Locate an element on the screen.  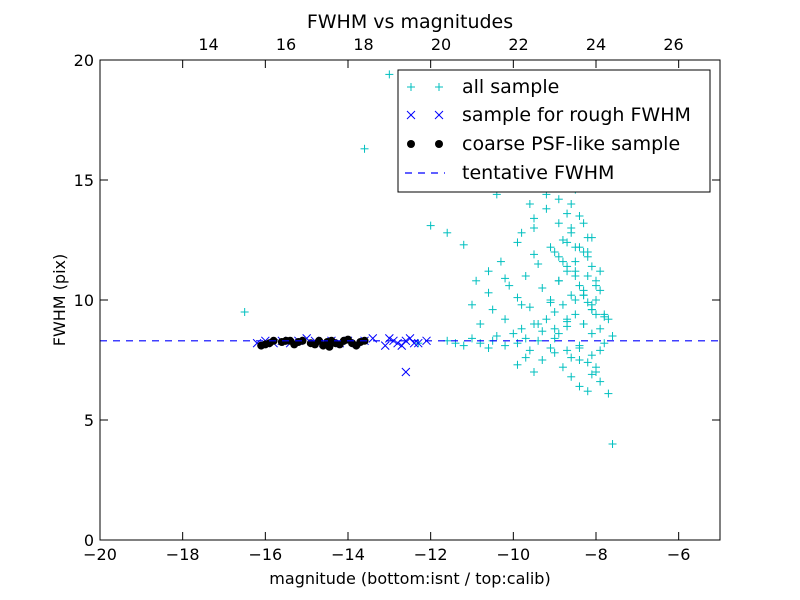
legend-marker-all-sample is located at coordinates (425, 87).